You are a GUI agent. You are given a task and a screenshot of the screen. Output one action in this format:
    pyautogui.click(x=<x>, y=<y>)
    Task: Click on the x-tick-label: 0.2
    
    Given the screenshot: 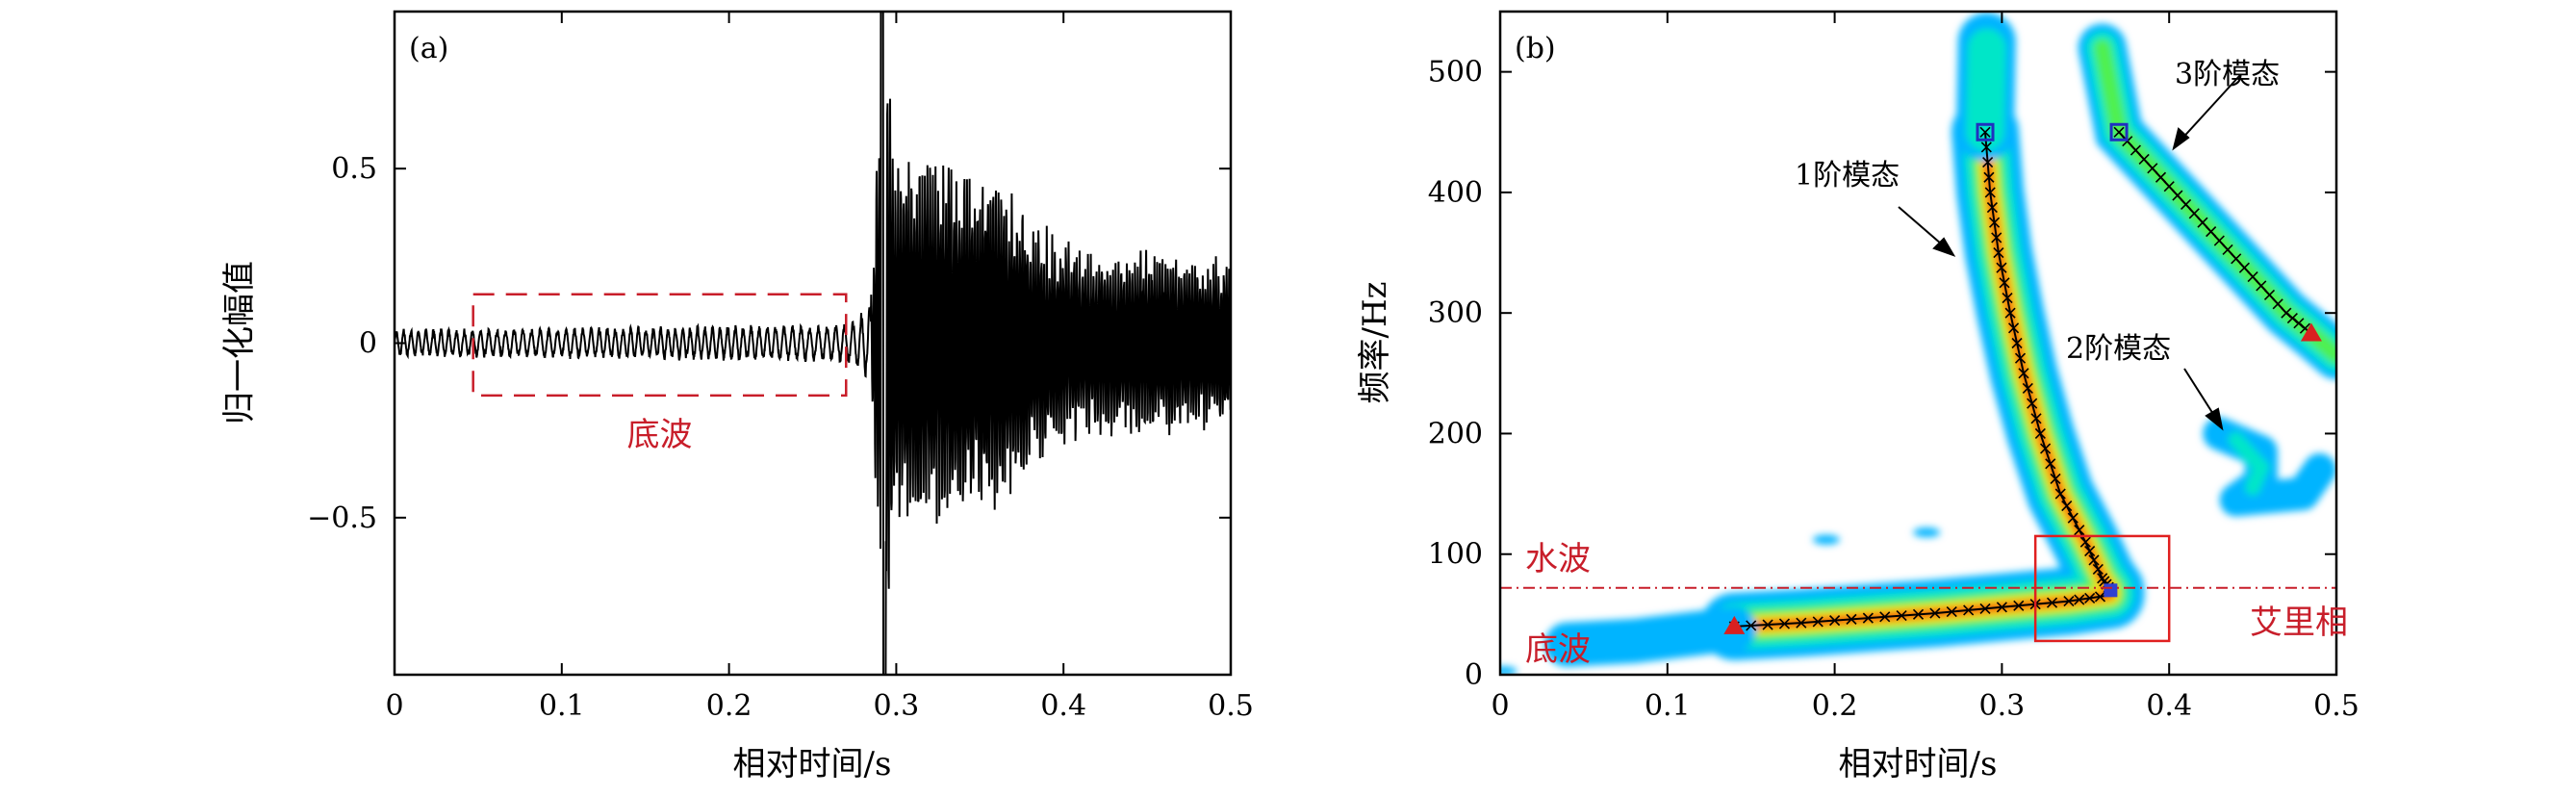 What is the action you would take?
    pyautogui.click(x=729, y=706)
    